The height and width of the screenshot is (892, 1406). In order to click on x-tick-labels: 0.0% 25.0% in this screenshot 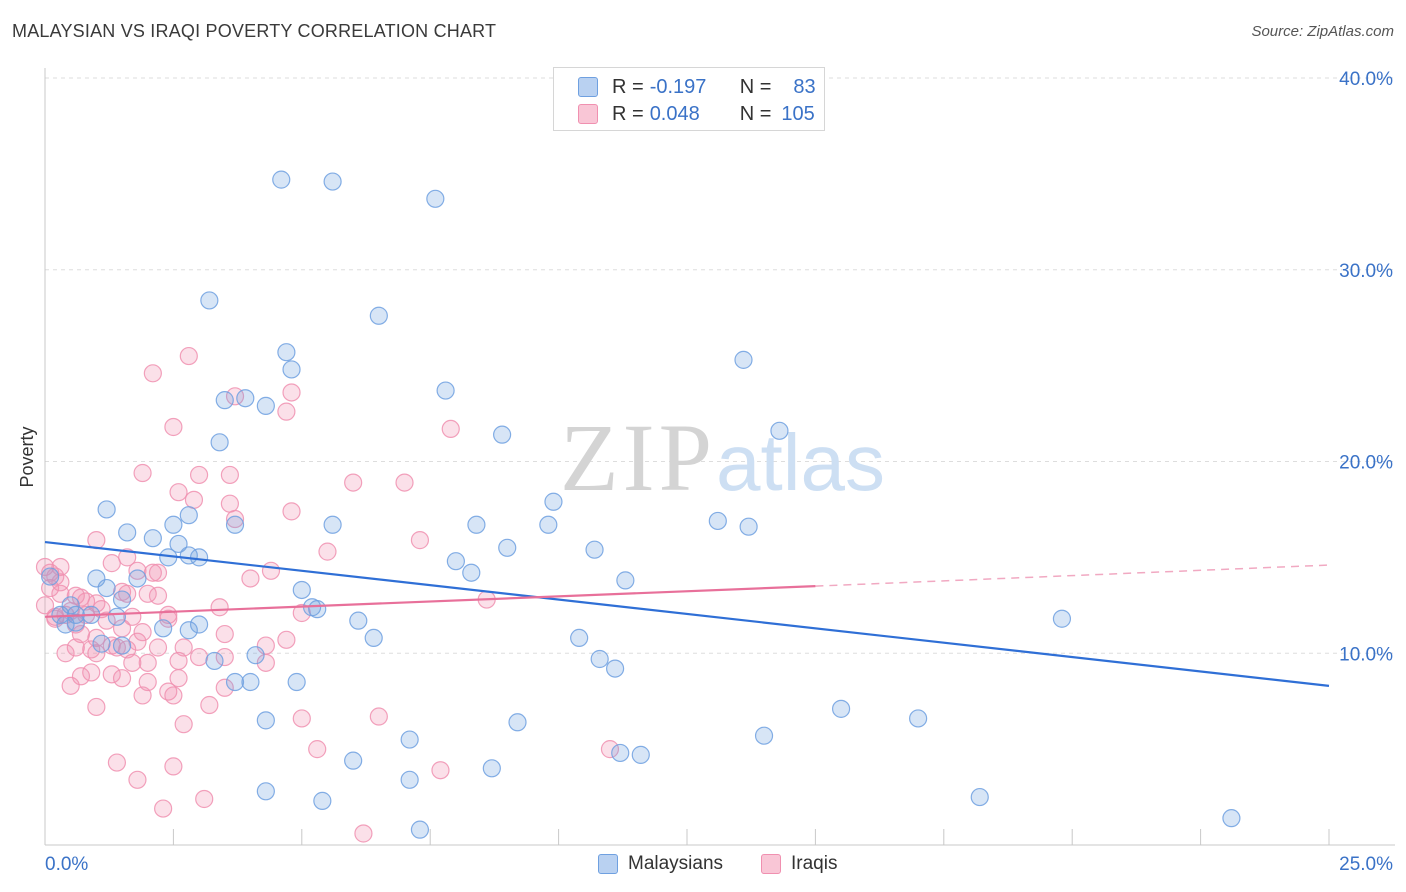, I will do `click(719, 864)`.